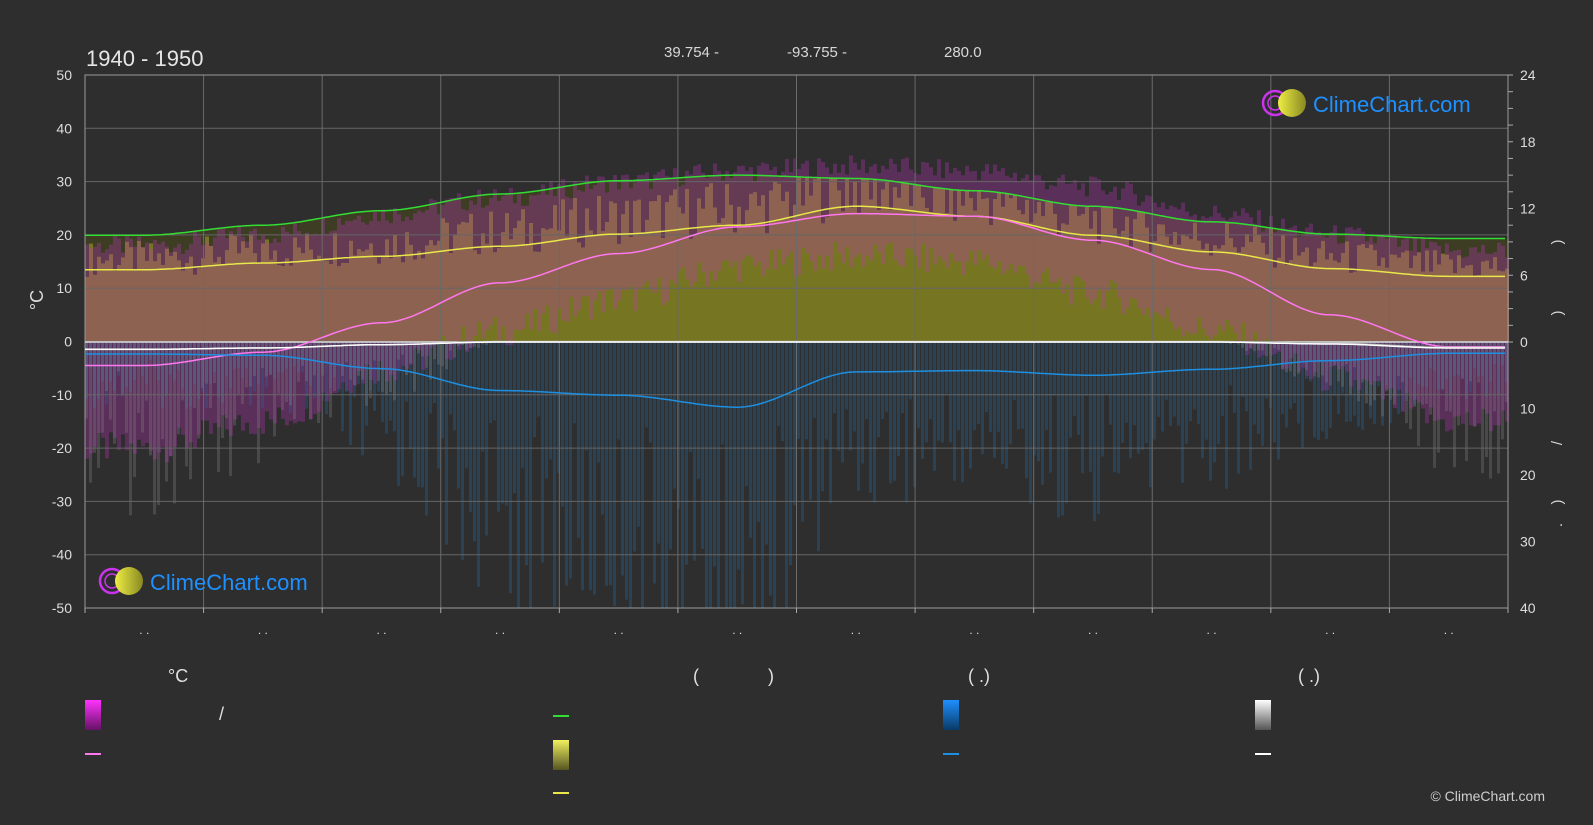 This screenshot has height=825, width=1593. Describe the element at coordinates (144, 630) in the screenshot. I see `x-month-label: . .` at that location.